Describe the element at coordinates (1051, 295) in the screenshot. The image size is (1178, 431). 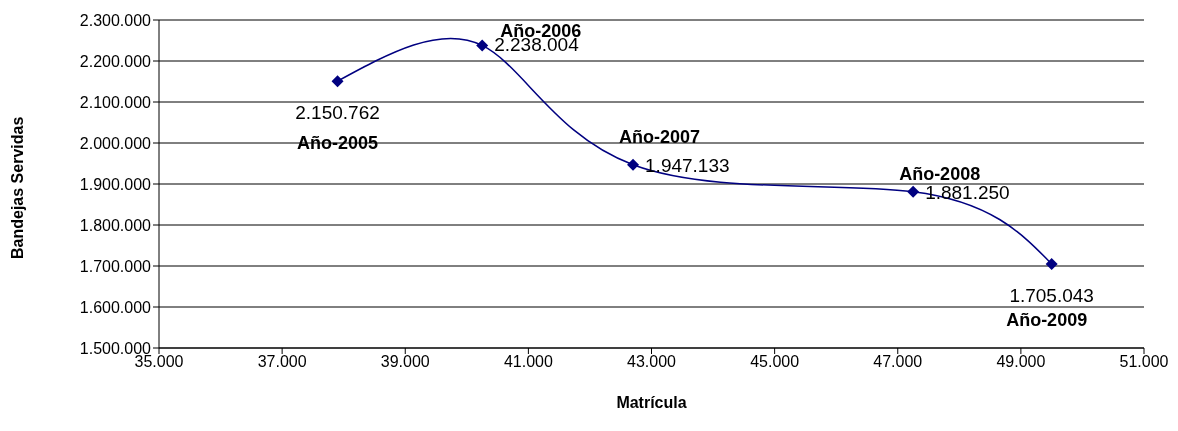
I see `data-label: 1.705.043` at that location.